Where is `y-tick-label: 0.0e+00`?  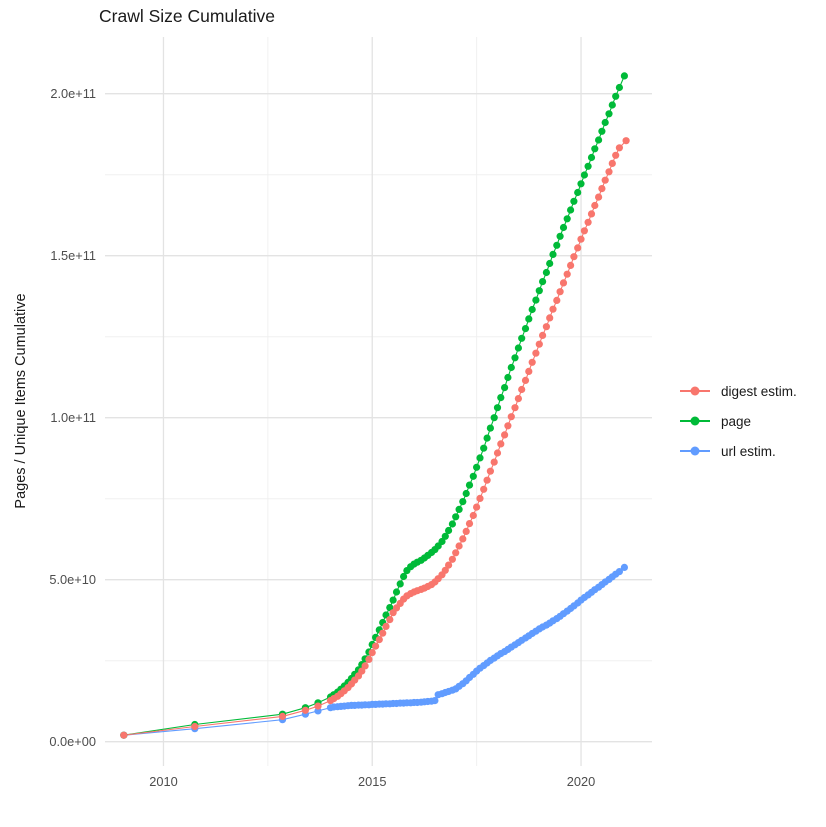
y-tick-label: 0.0e+00 is located at coordinates (72, 741).